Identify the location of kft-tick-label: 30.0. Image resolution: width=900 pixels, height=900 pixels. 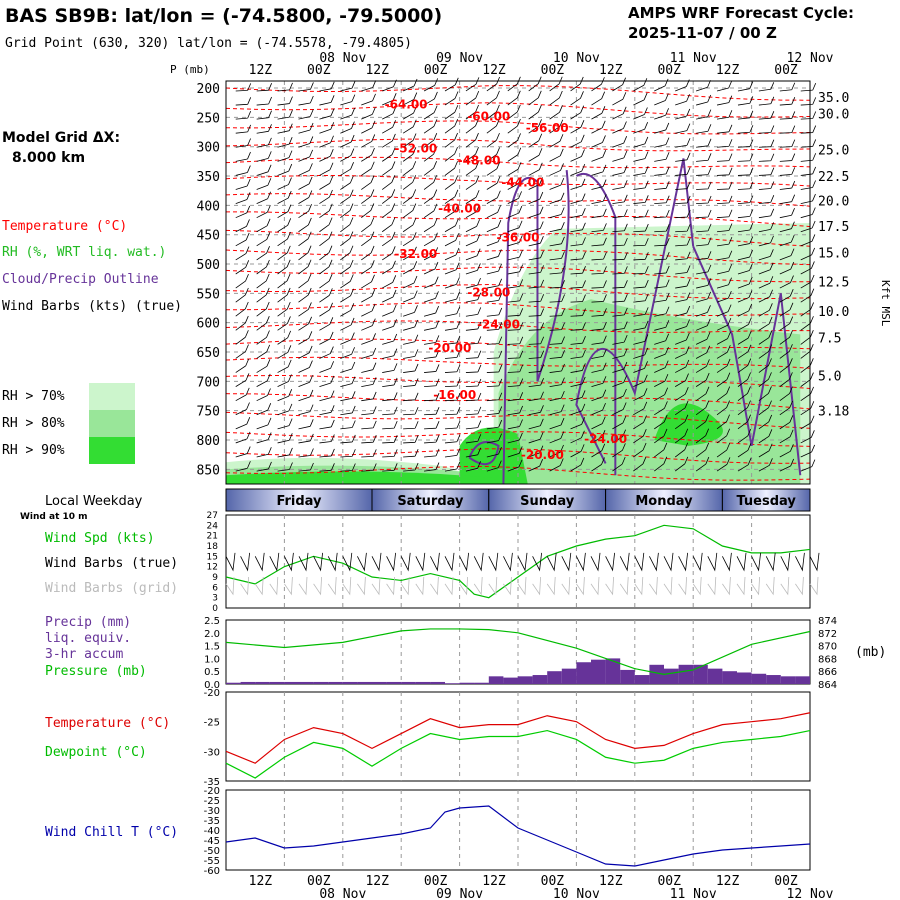
(833, 114).